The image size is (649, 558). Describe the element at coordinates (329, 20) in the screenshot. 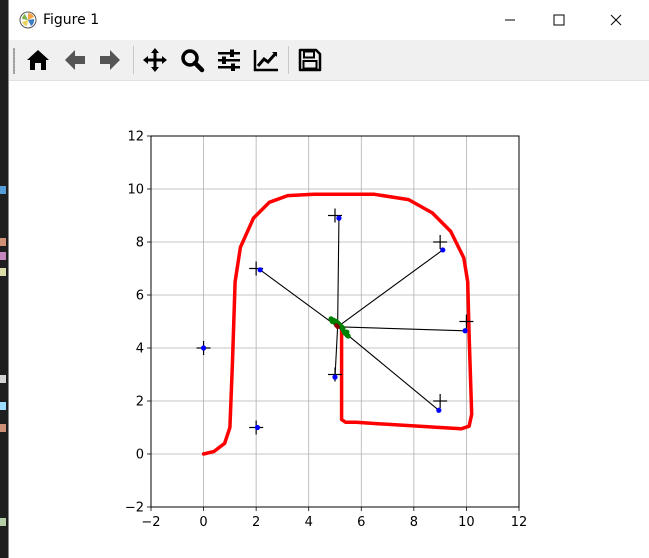

I see `title-bar: Figure 1` at that location.